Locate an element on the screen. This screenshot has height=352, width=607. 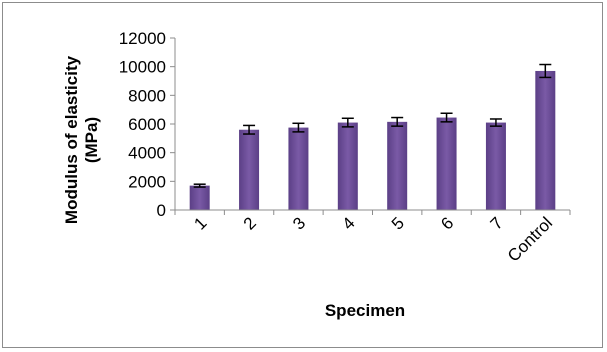
y-axis-title-line1: Modulus of elasticity is located at coordinates (71, 139).